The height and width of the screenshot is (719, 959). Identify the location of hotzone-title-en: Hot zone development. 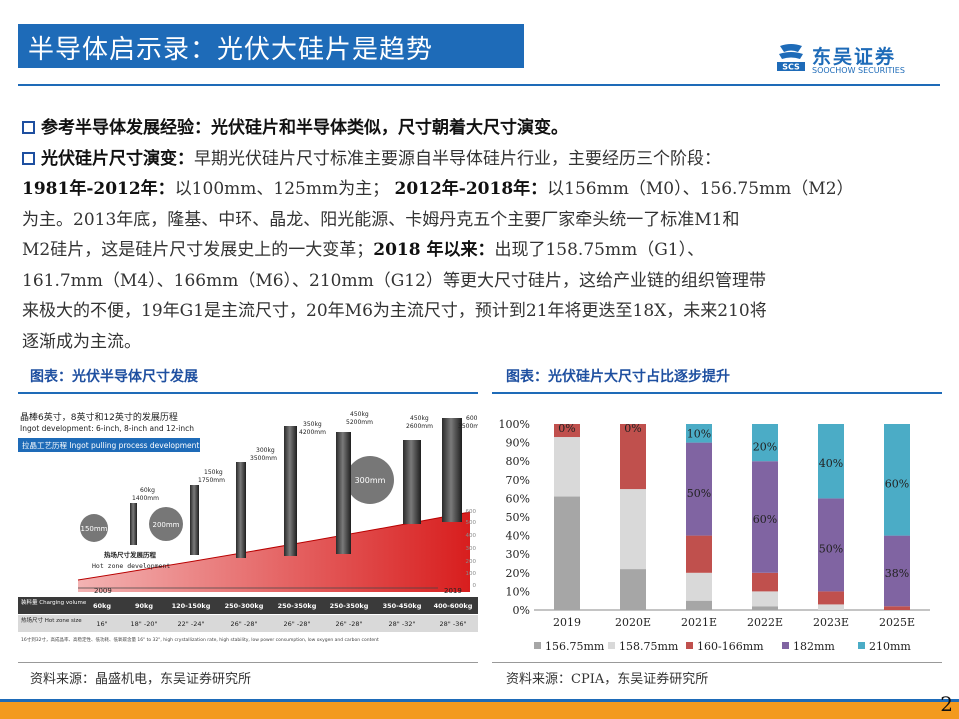
(131, 566).